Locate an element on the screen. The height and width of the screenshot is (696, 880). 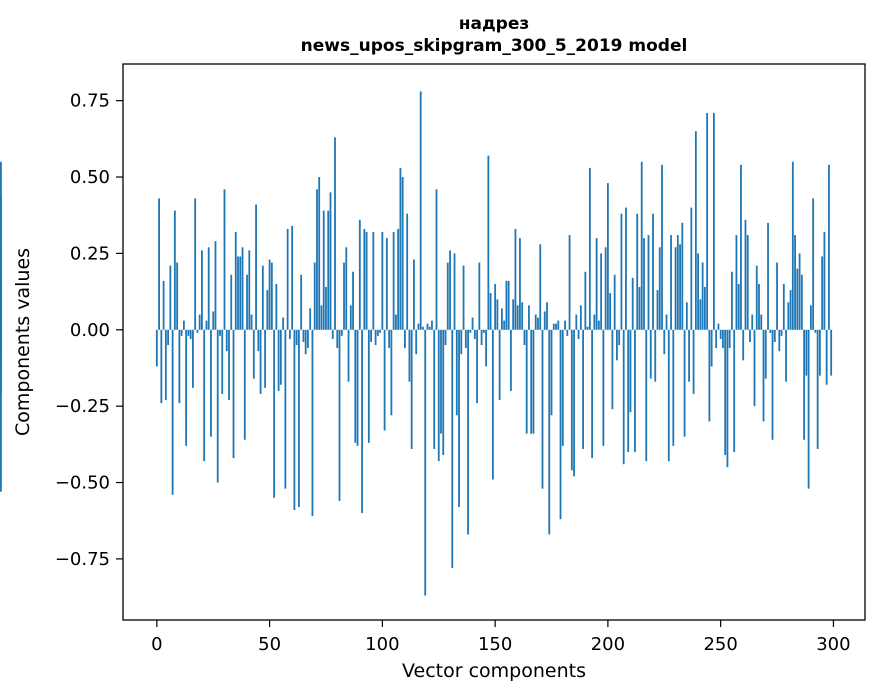
x-tick-label: 50 is located at coordinates (269, 644).